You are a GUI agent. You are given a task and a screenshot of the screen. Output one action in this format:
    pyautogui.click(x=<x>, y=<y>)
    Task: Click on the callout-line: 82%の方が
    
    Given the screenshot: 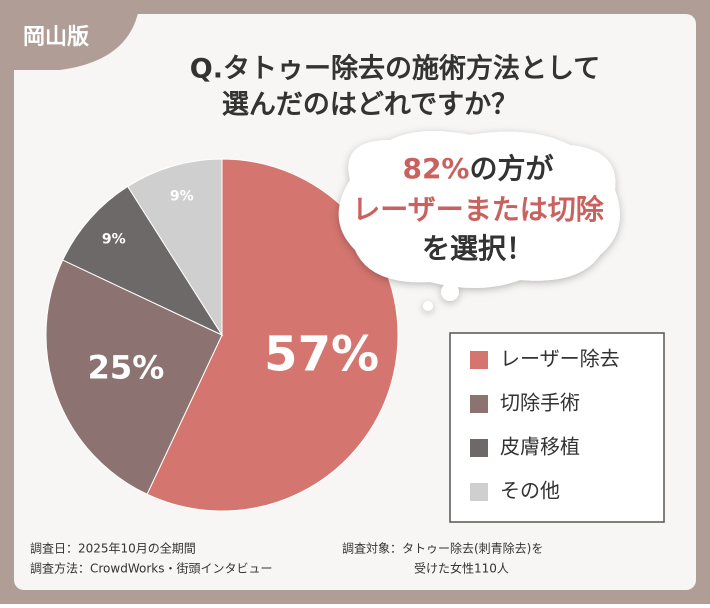 What is the action you would take?
    pyautogui.click(x=477, y=168)
    